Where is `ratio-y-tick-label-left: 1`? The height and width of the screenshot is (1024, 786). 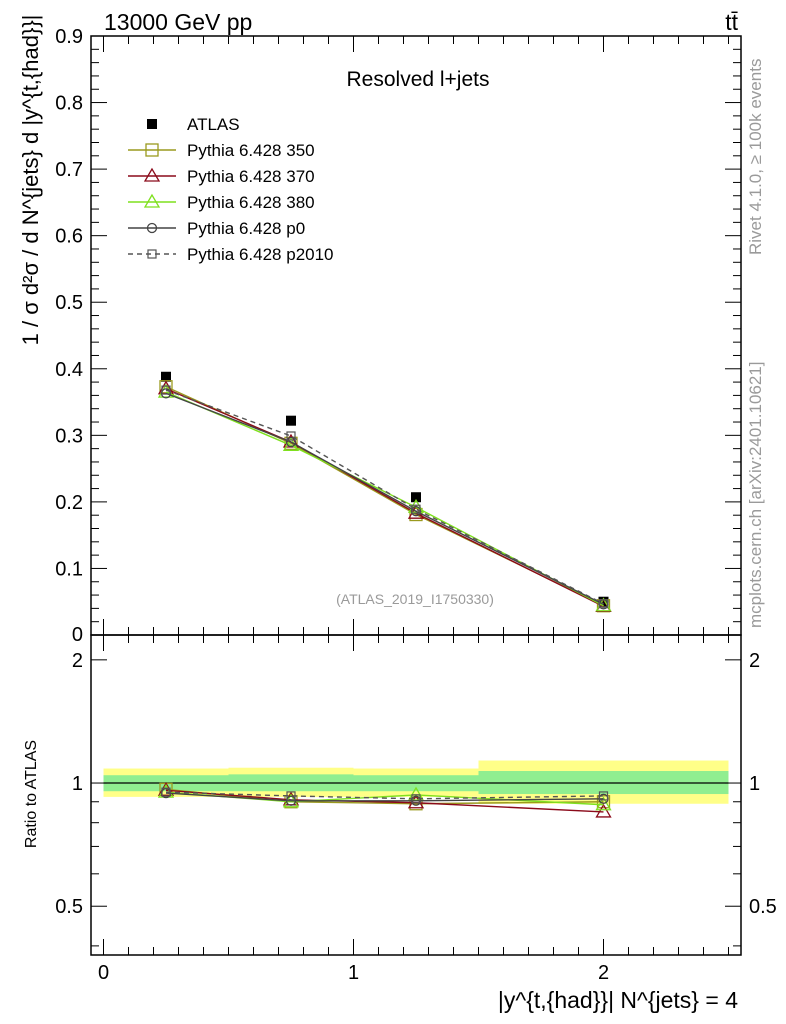
ratio-y-tick-label-left: 1 is located at coordinates (77, 784).